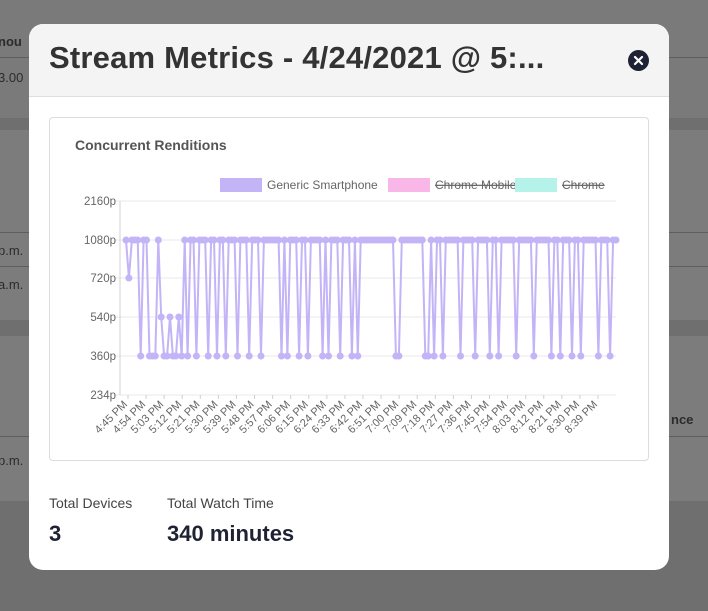  Describe the element at coordinates (220, 503) in the screenshot. I see `stat-label: Total Watch Time` at that location.